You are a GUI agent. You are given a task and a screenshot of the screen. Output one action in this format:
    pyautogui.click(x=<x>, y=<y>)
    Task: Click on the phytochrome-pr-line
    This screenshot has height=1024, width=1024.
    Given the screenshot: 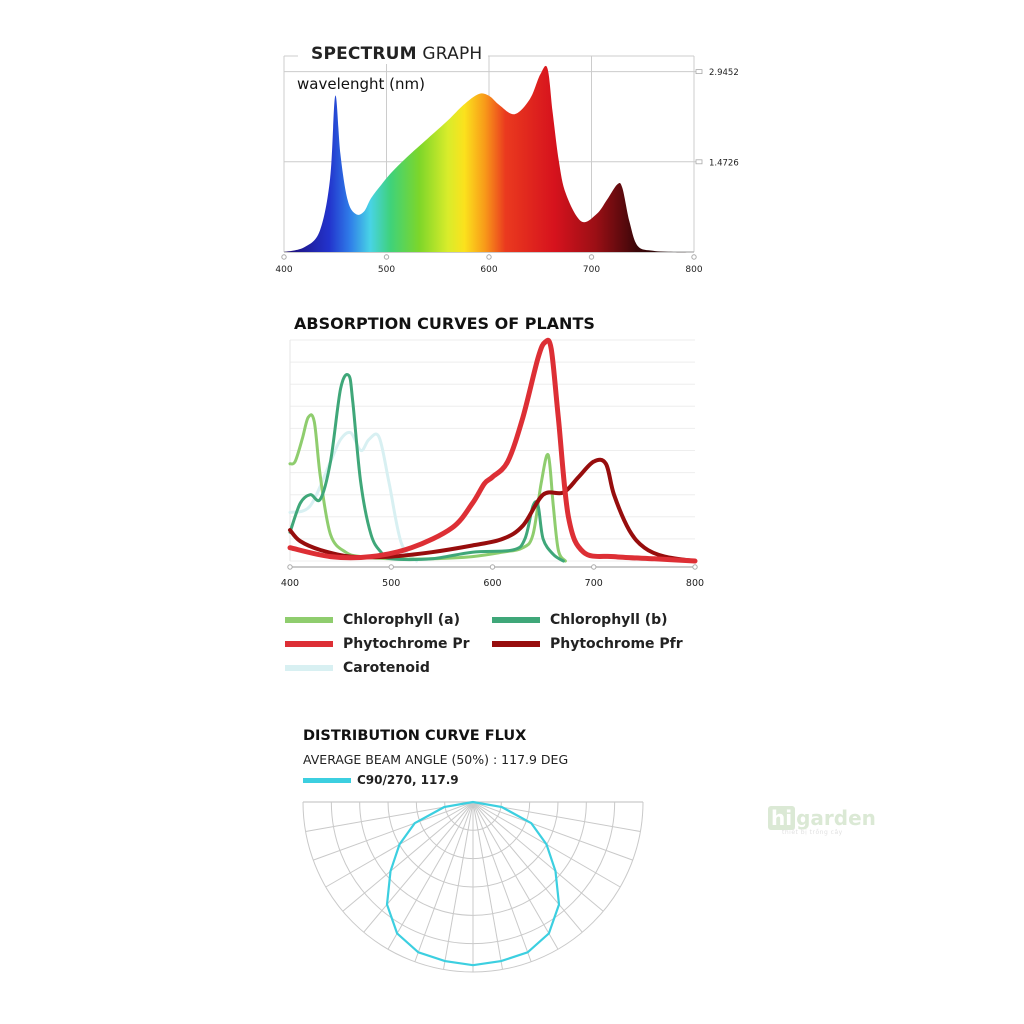 What is the action you would take?
    pyautogui.click(x=492, y=450)
    